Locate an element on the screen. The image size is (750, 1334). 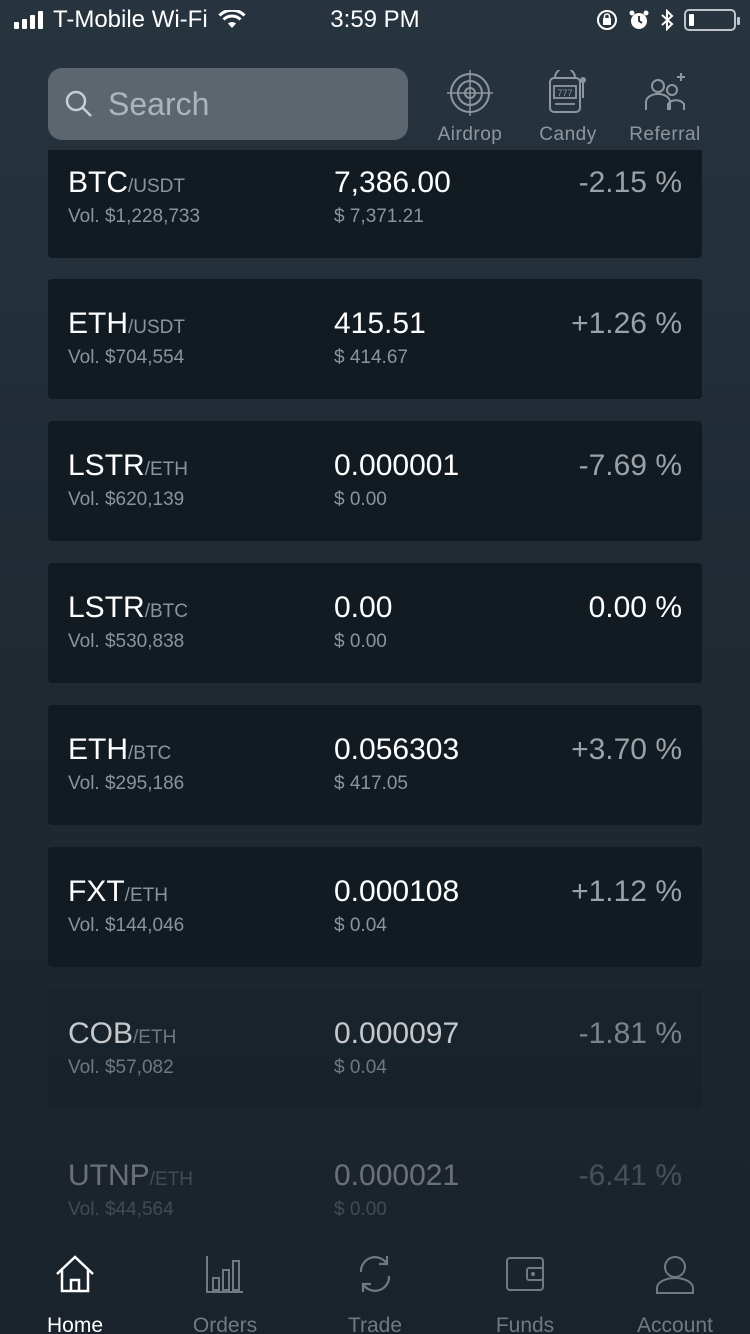
bar-chart-icon is located at coordinates (224, 1274).